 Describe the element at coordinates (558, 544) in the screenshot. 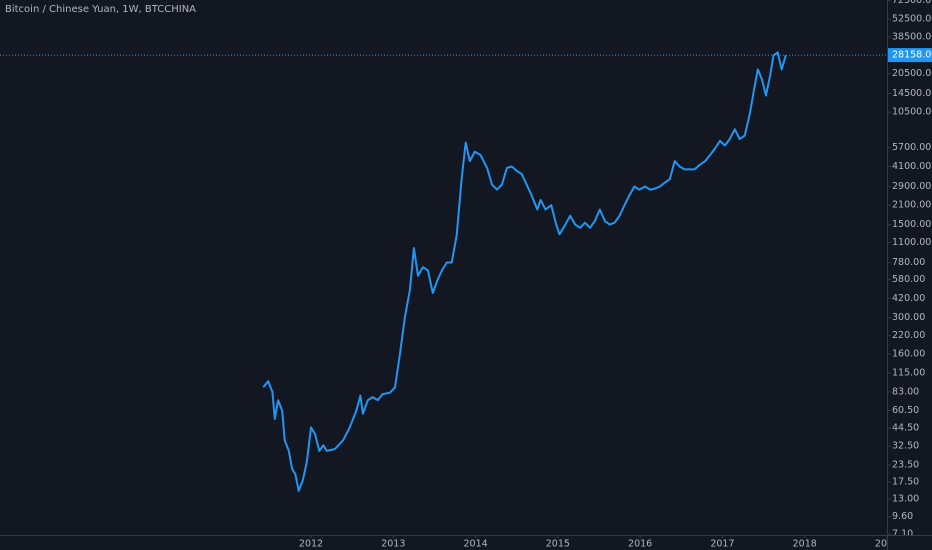

I see `x-tick-label: 2015` at that location.